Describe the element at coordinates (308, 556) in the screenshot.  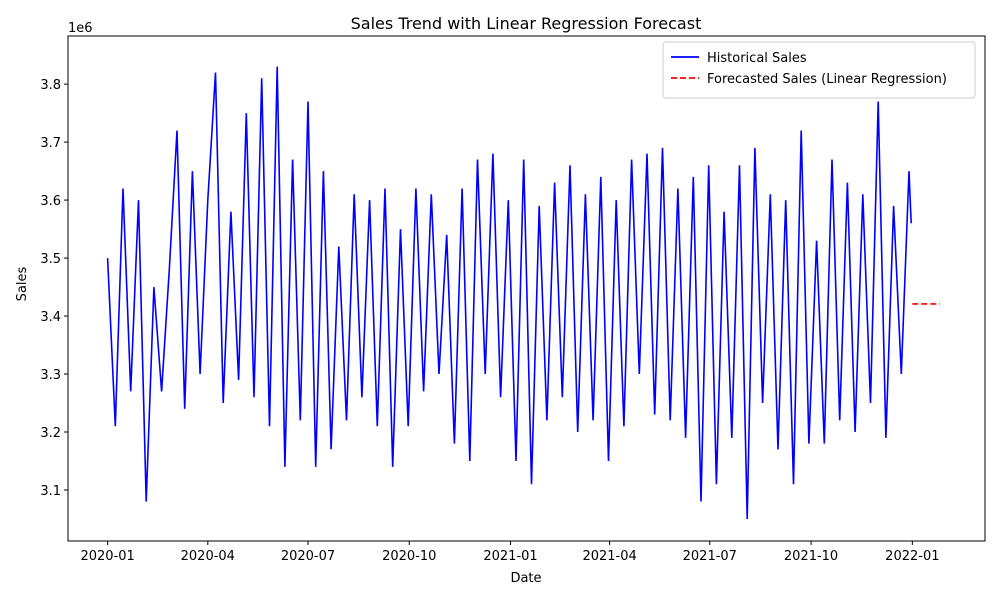
I see `x-tick-label: 2020-07` at that location.